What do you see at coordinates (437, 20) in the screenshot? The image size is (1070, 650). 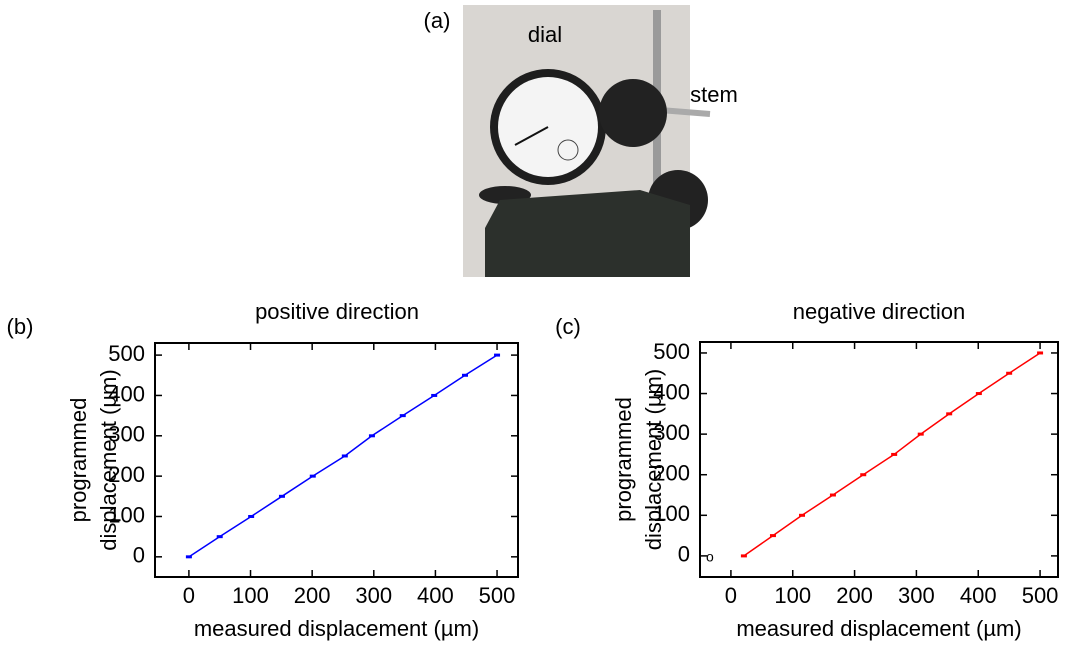 I see `panel-label: (a)` at bounding box center [437, 20].